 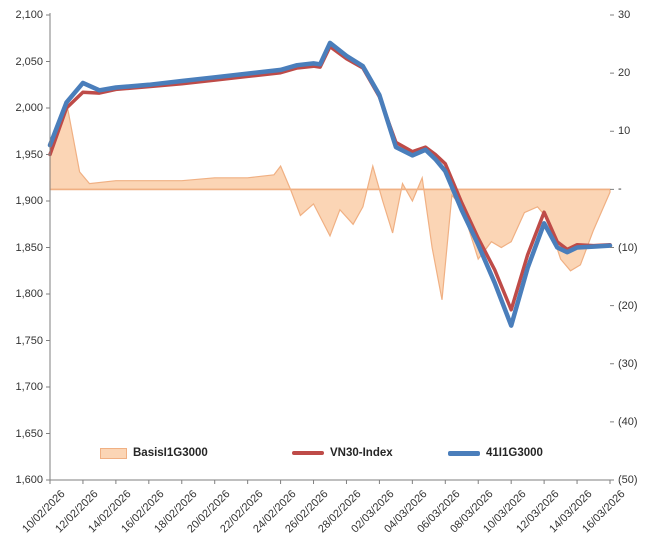 I want to click on y-axis-left-label: 2,000, so click(x=29, y=108).